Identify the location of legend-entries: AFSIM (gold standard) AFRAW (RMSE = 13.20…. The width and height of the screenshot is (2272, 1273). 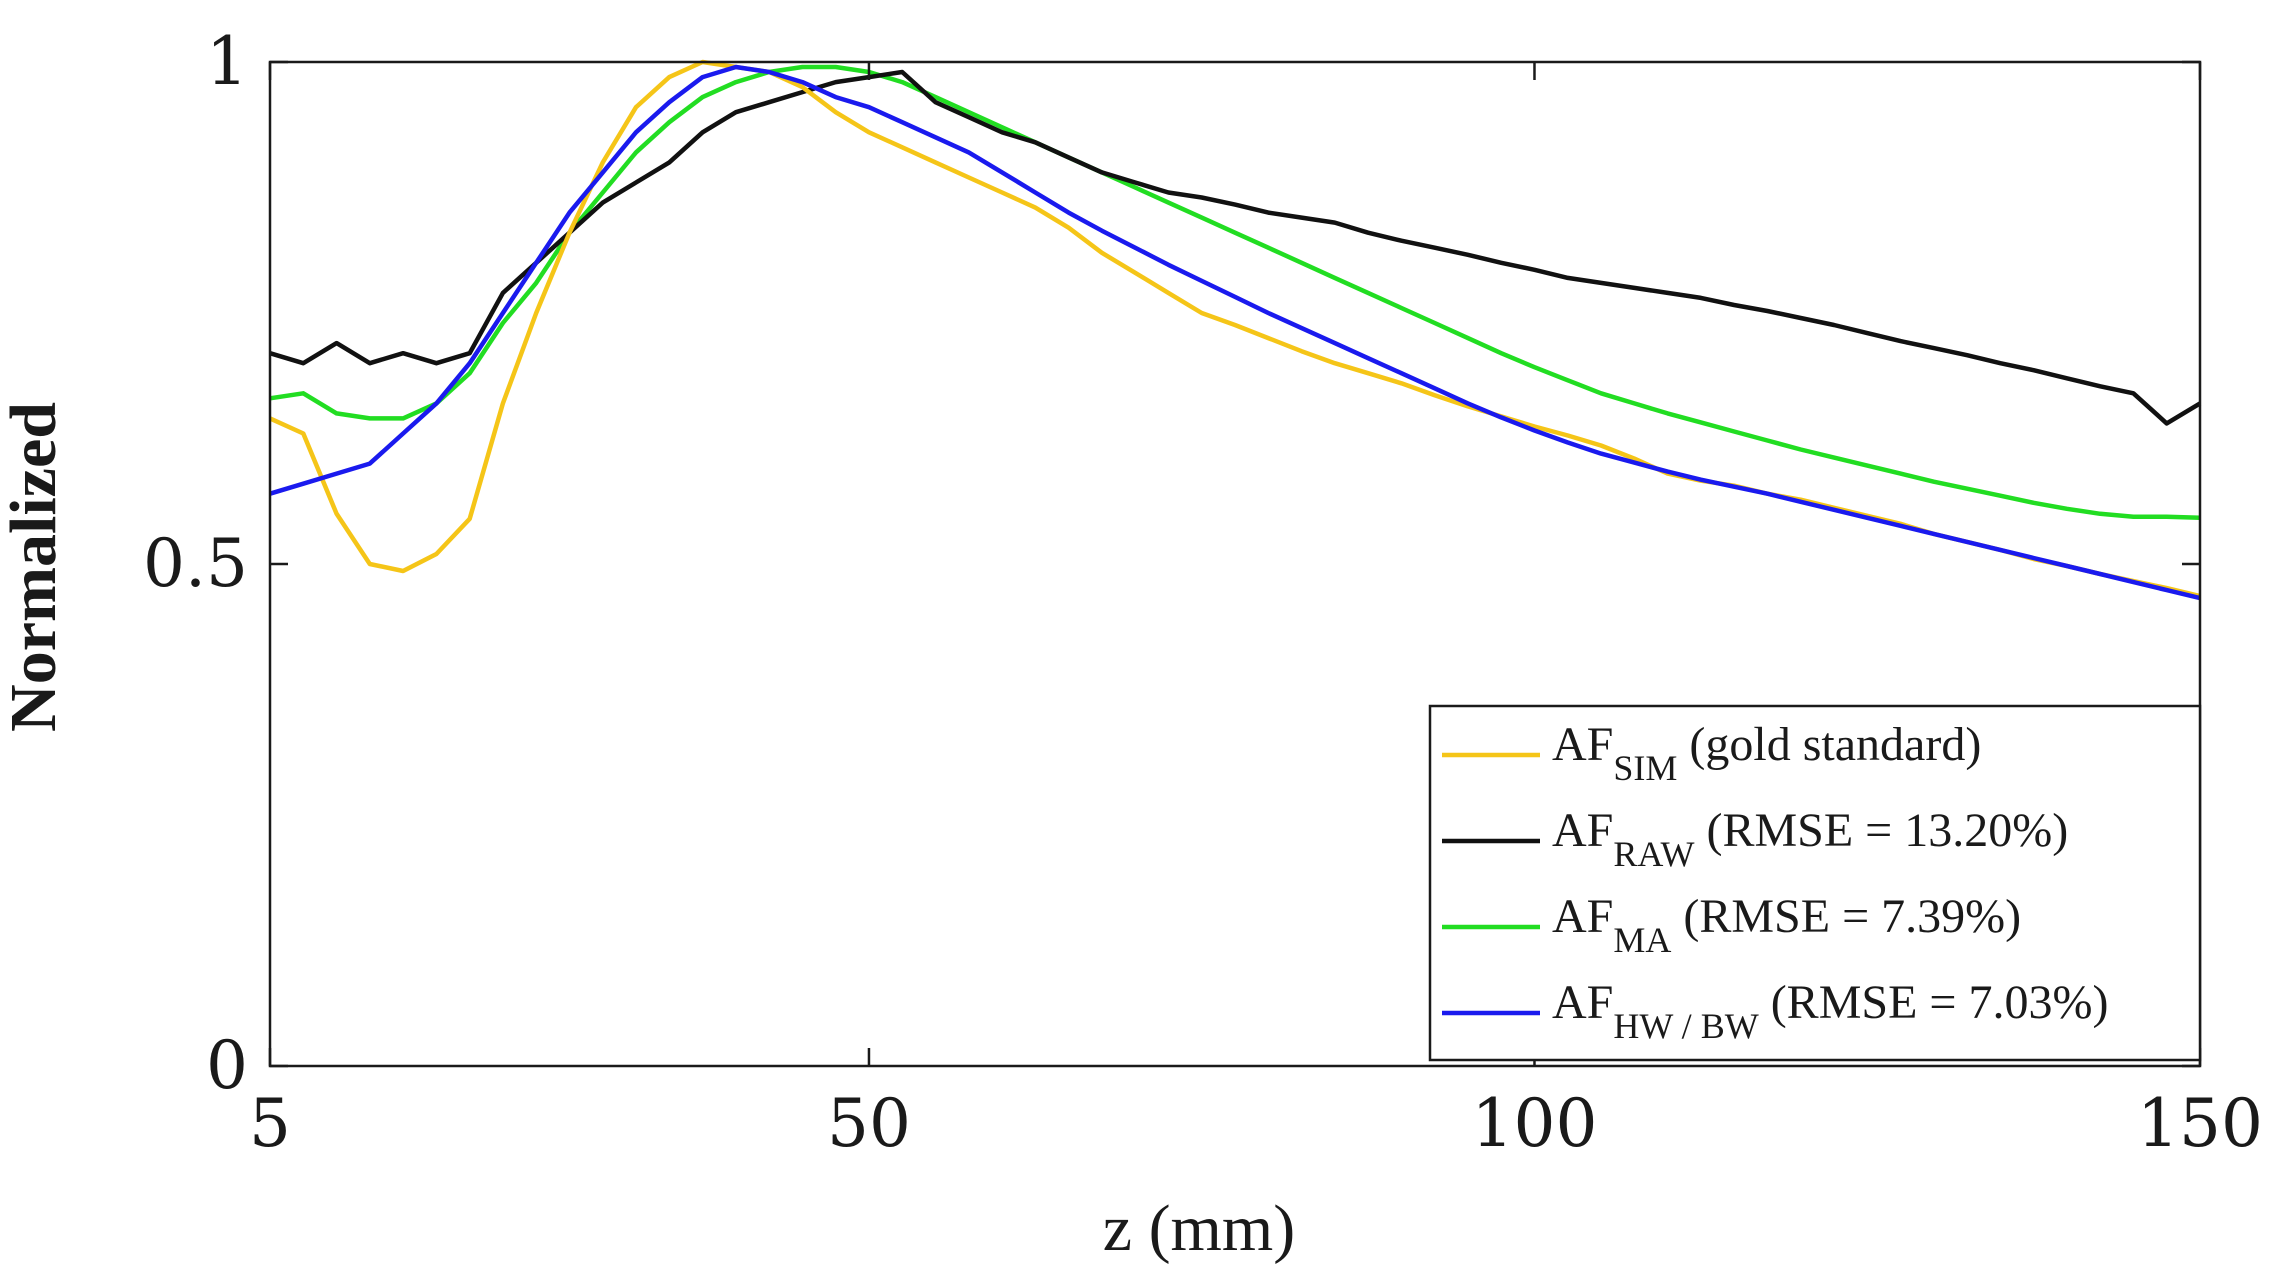
(1775, 882).